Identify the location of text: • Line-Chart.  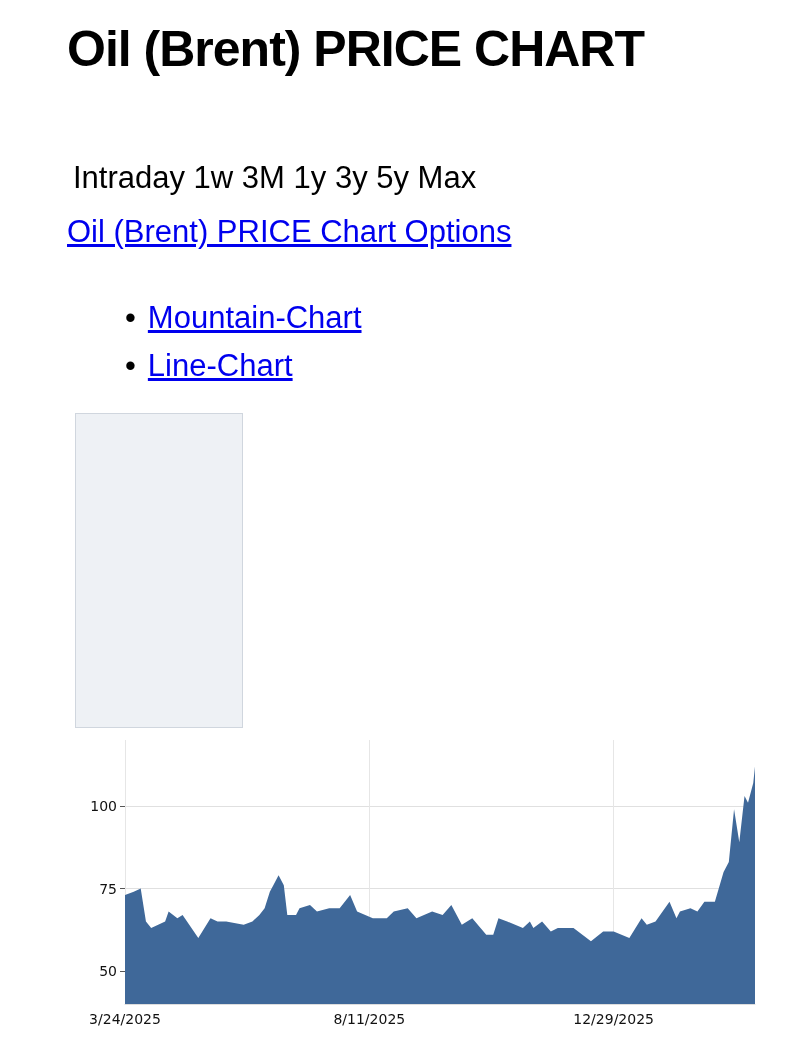
(209, 365).